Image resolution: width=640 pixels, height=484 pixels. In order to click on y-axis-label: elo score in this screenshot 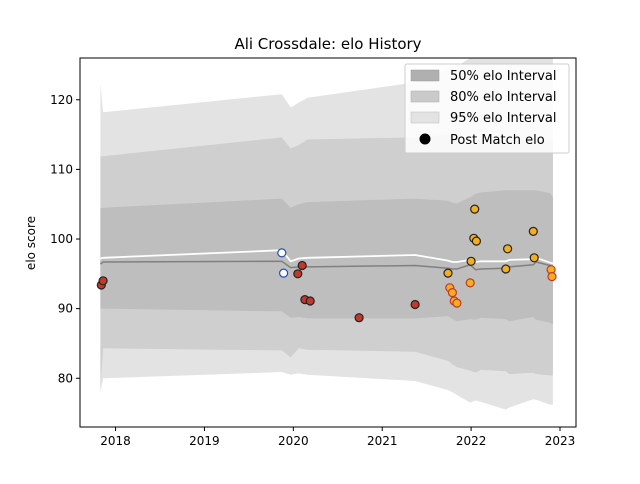, I will do `click(31, 243)`.